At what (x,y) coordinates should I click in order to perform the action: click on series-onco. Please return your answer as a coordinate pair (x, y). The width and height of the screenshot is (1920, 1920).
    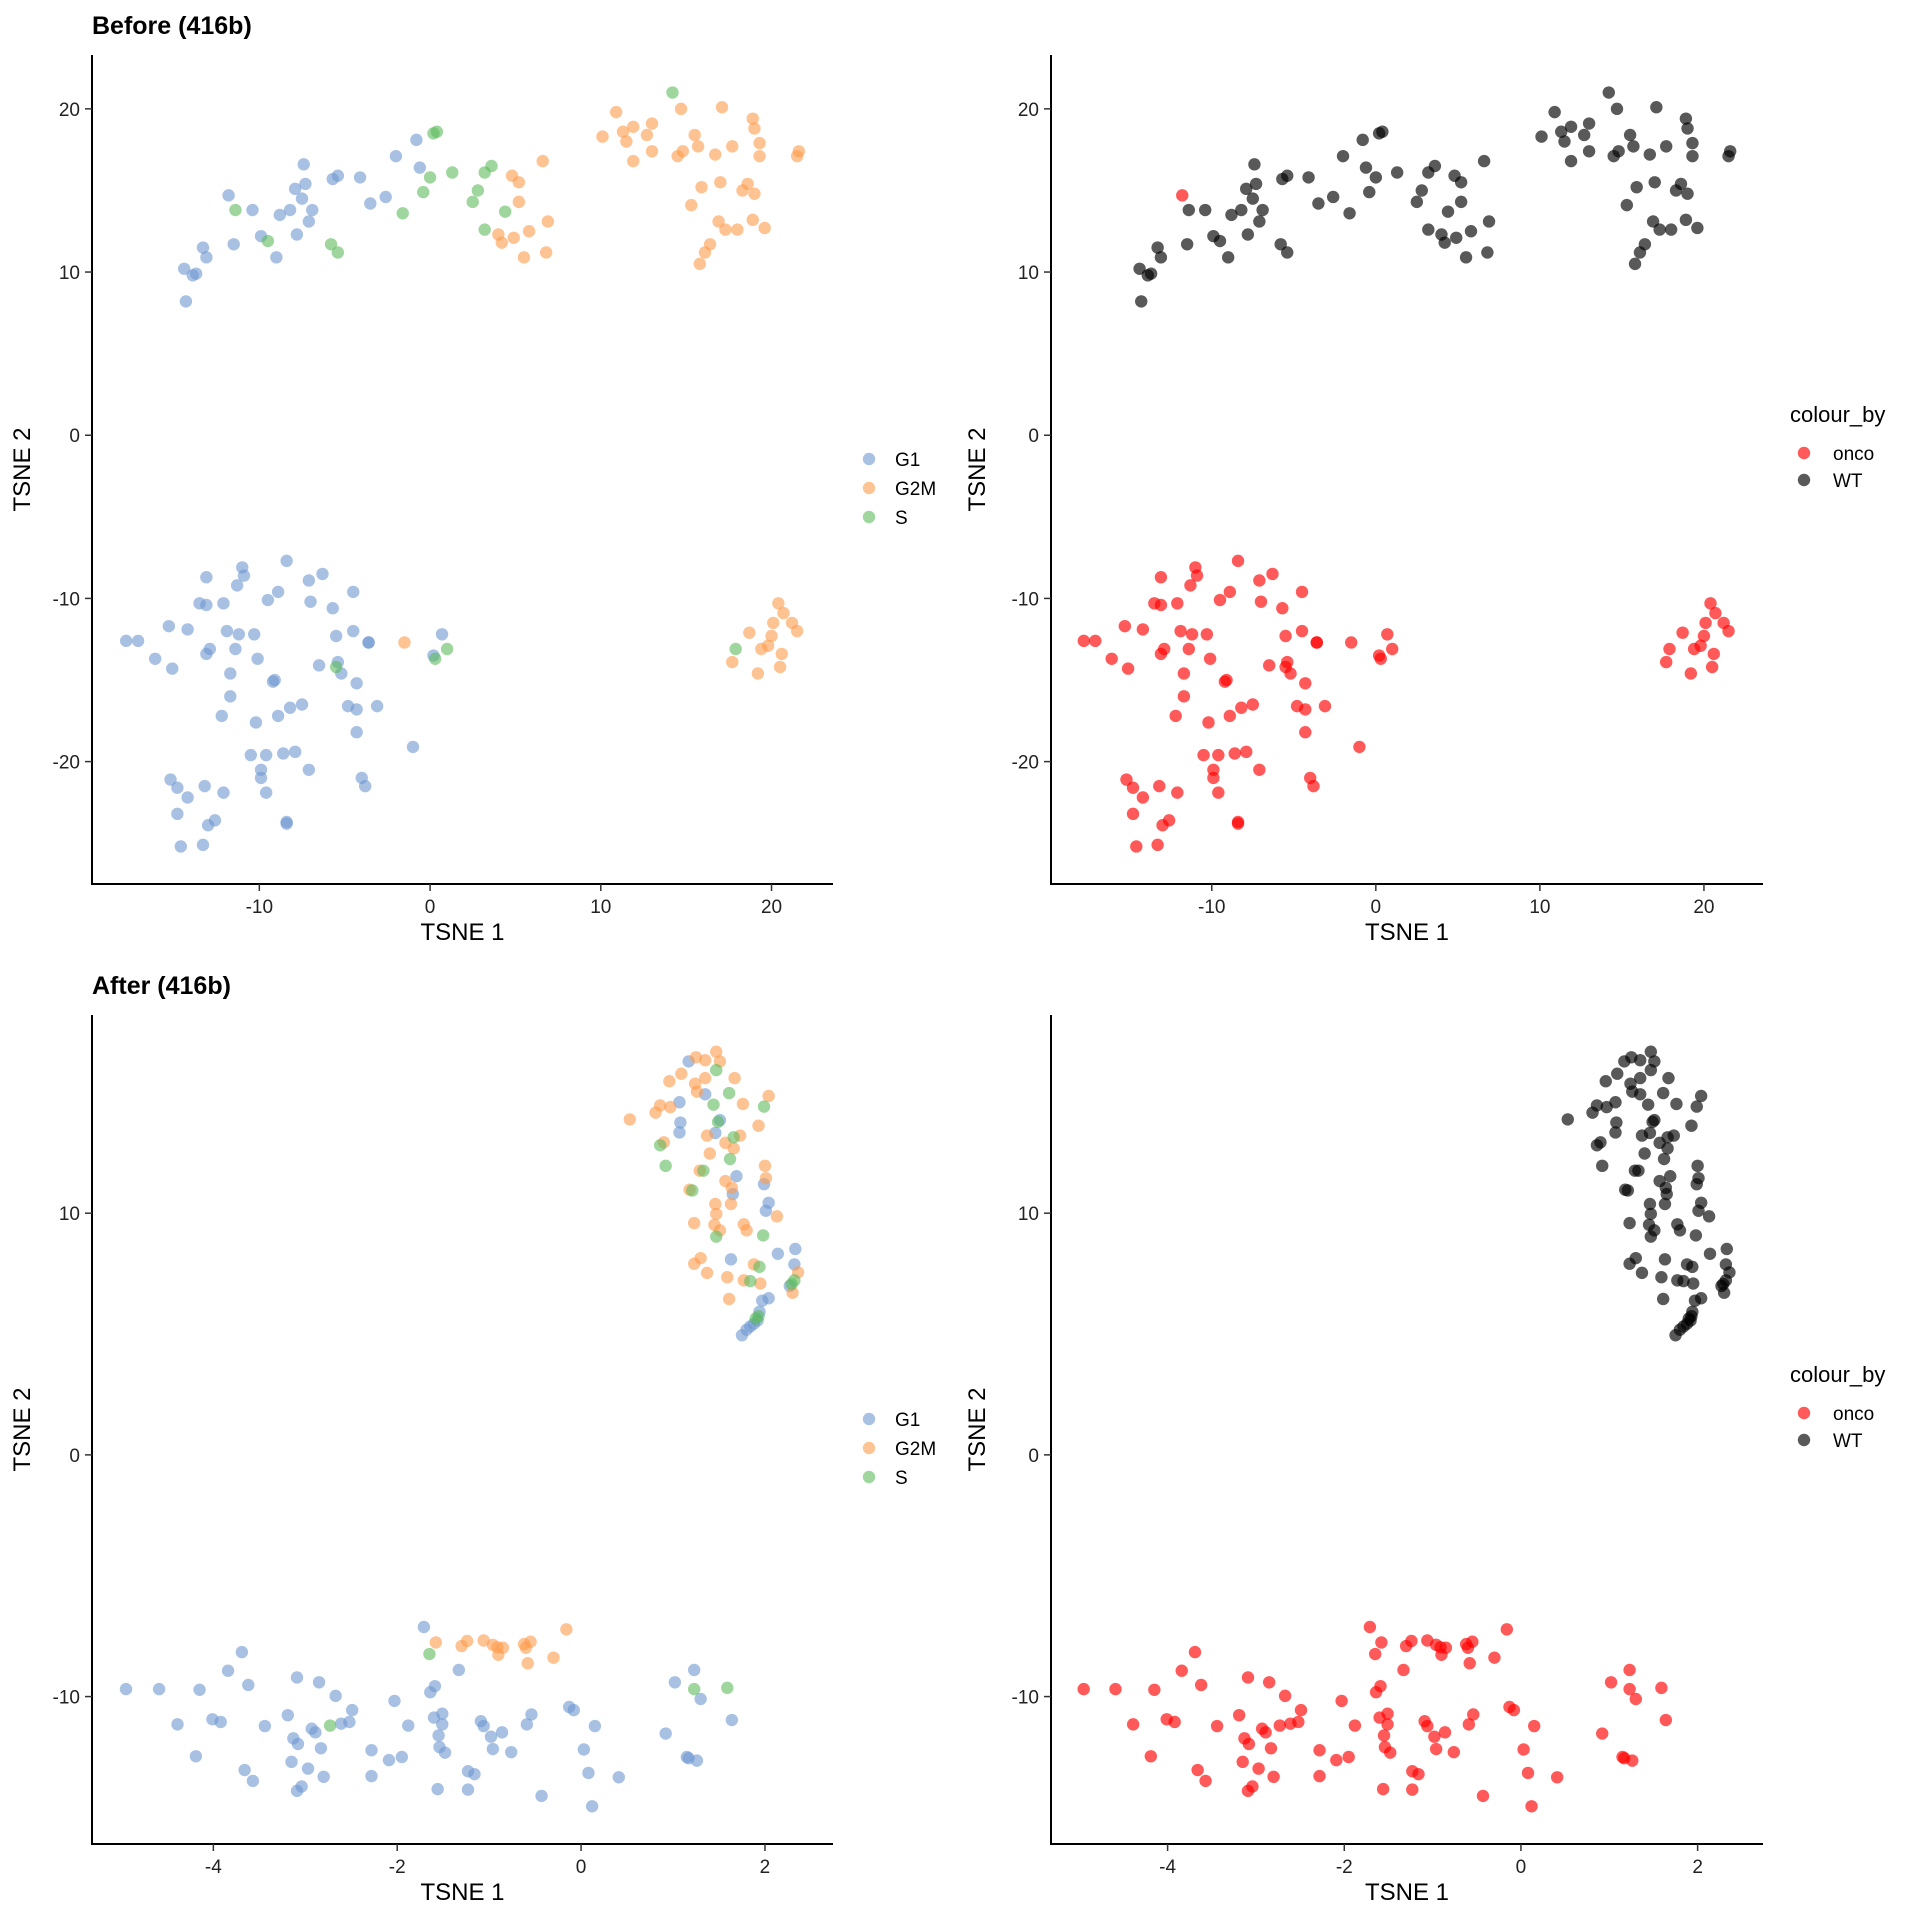
    Looking at the image, I should click on (1375, 1716).